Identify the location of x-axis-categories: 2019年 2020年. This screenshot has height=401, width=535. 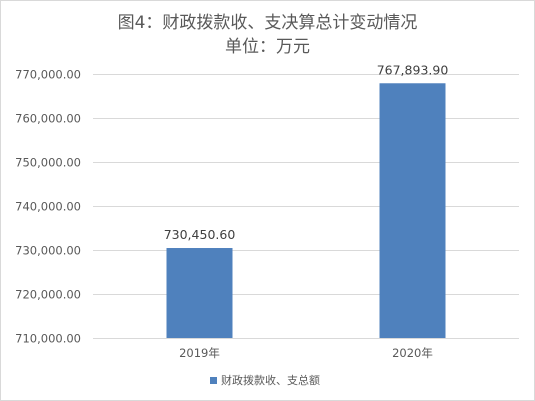
(306, 353).